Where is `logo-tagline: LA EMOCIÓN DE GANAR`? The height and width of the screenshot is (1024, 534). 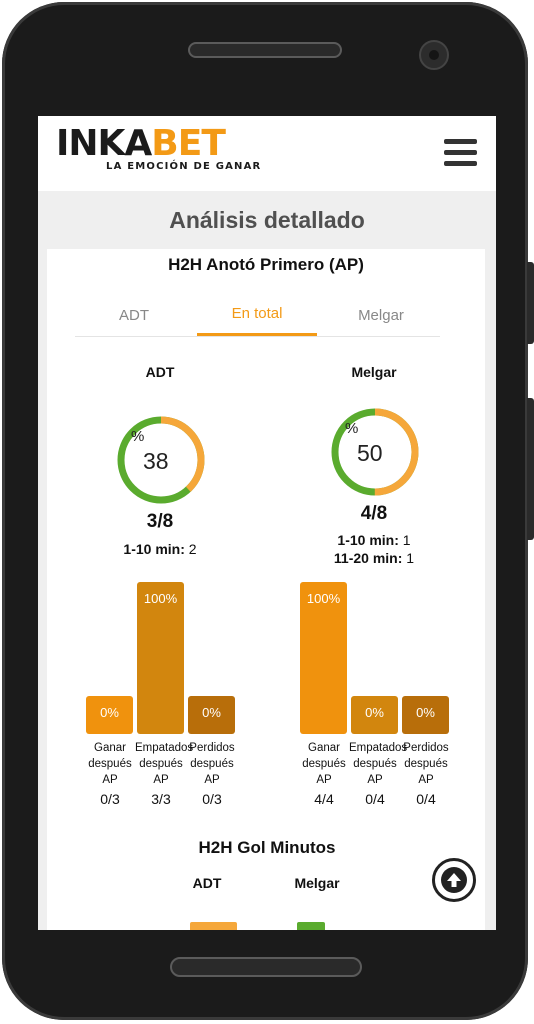 logo-tagline: LA EMOCIÓN DE GANAR is located at coordinates (184, 166).